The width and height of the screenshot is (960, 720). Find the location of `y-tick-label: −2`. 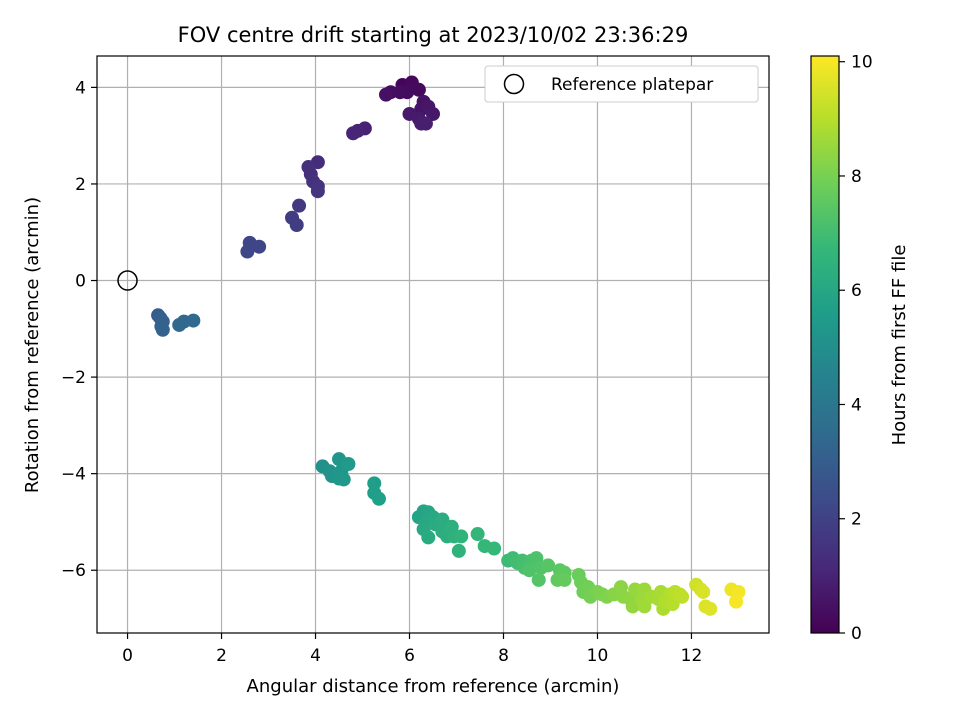

y-tick-label: −2 is located at coordinates (73, 378).